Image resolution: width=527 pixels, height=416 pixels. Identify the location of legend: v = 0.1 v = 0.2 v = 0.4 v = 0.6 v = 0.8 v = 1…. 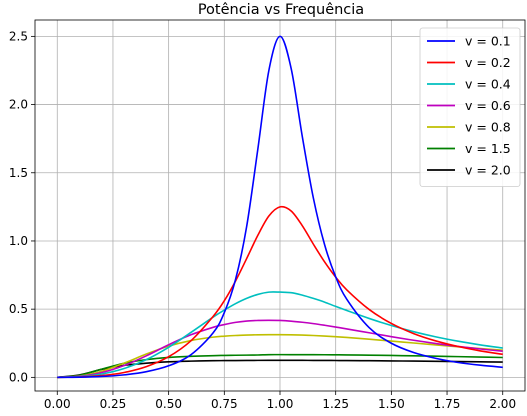
(470, 107).